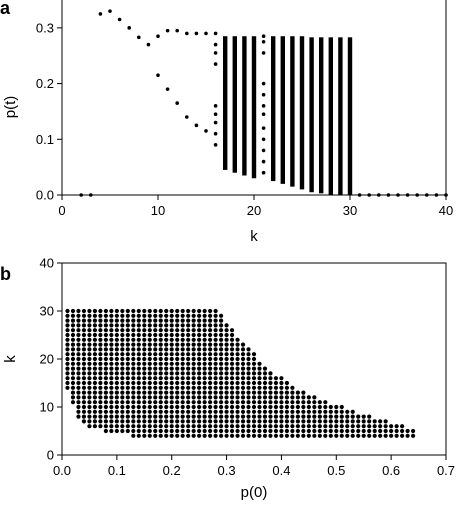 The image size is (474, 530). What do you see at coordinates (254, 466) in the screenshot?
I see `panel-b-x-ticks: 0.0 0.1 0.2 0.3 0.4 0.5 0.6 0.7` at bounding box center [254, 466].